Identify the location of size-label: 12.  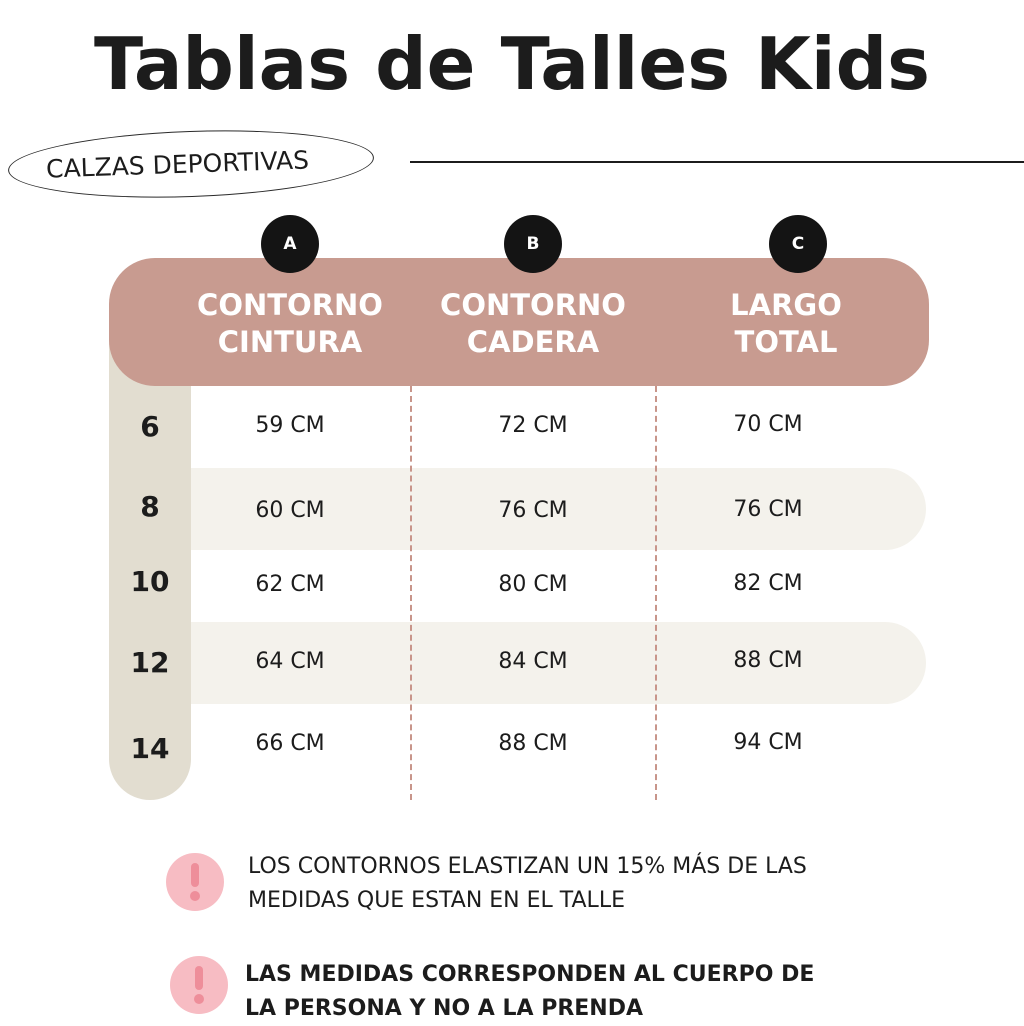
(150, 662).